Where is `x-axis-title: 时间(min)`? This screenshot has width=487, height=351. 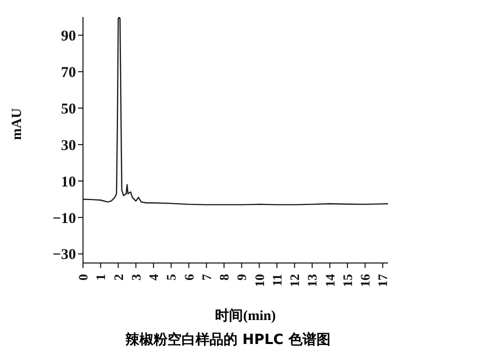 x-axis-title: 时间(min) is located at coordinates (245, 316).